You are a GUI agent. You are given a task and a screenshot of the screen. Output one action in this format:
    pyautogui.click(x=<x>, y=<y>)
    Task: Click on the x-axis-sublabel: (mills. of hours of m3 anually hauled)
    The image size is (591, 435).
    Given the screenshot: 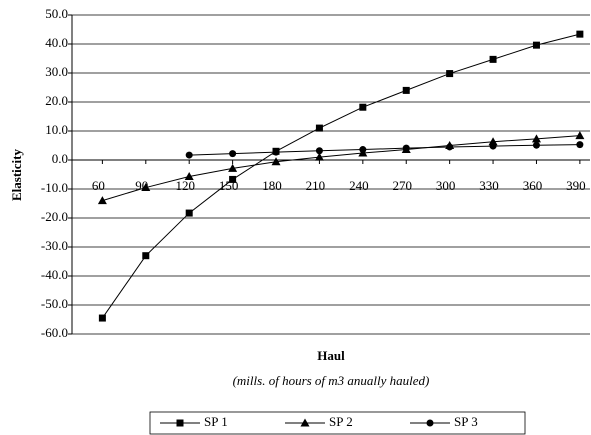 What is the action you would take?
    pyautogui.click(x=331, y=380)
    